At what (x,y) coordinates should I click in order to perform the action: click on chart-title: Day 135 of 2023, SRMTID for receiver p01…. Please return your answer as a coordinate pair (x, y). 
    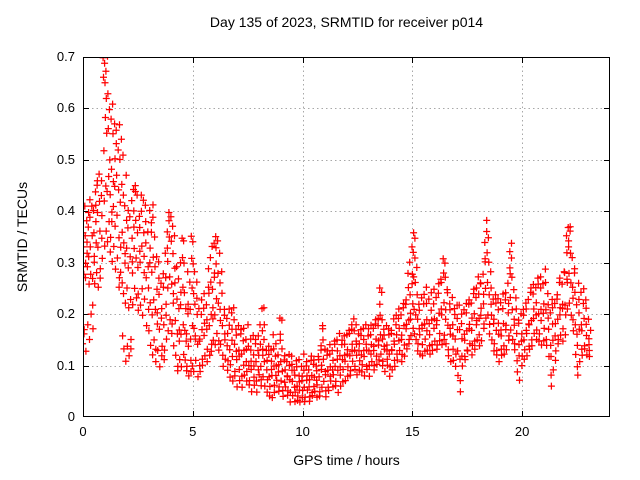
    Looking at the image, I should click on (346, 22).